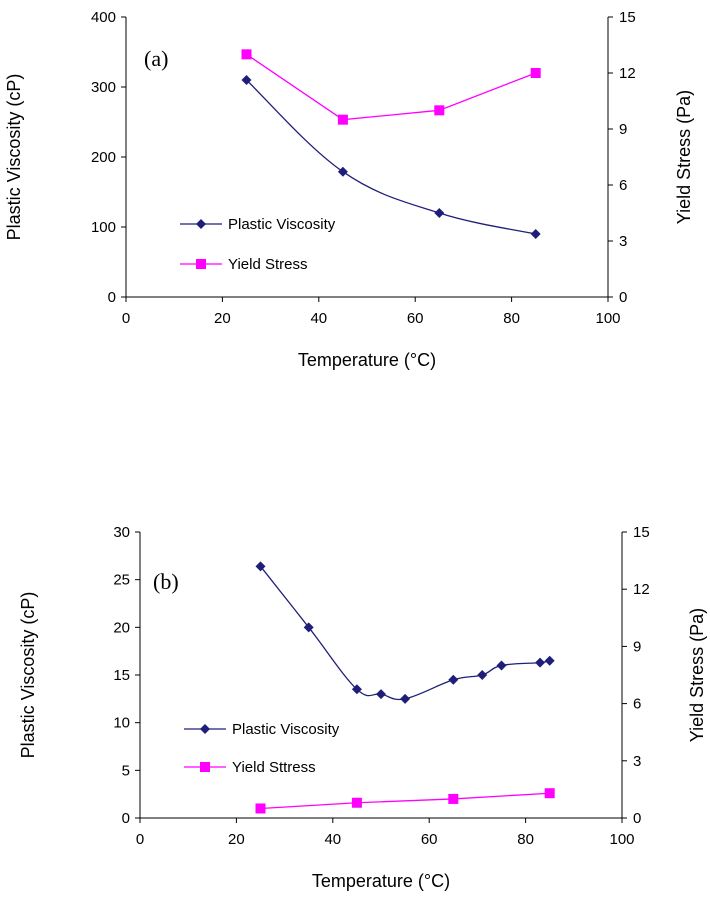 Image resolution: width=710 pixels, height=899 pixels. What do you see at coordinates (274, 767) in the screenshot?
I see `legend-label: Yield Sttress` at bounding box center [274, 767].